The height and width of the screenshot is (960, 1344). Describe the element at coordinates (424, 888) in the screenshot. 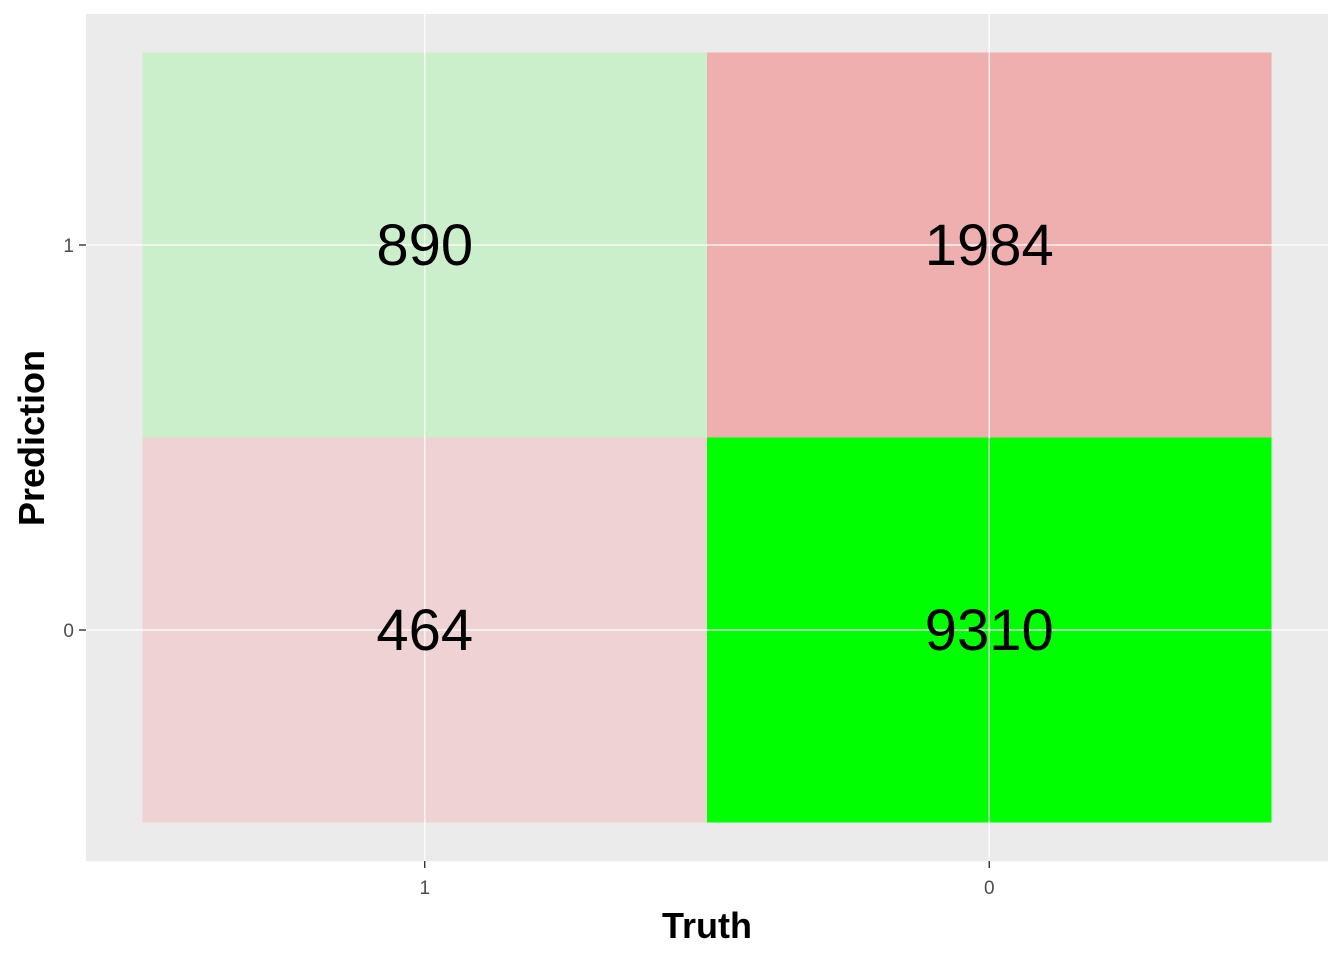

I see `x-tick-label: 1` at that location.